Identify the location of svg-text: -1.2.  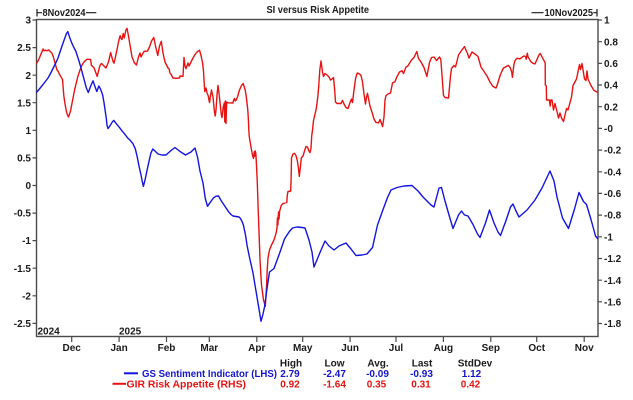
(613, 259).